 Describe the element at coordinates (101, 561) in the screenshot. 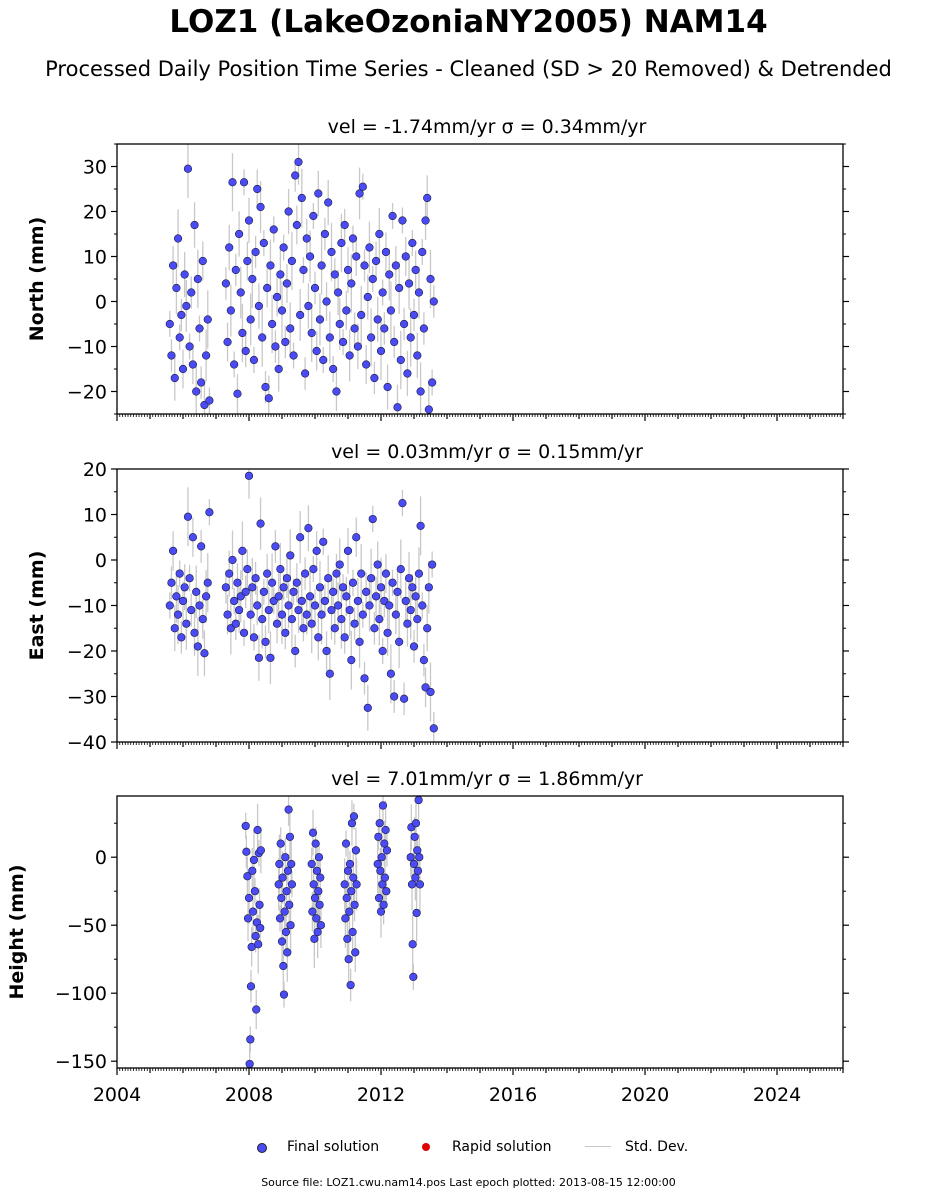

I see `y-tick-label: 0` at that location.